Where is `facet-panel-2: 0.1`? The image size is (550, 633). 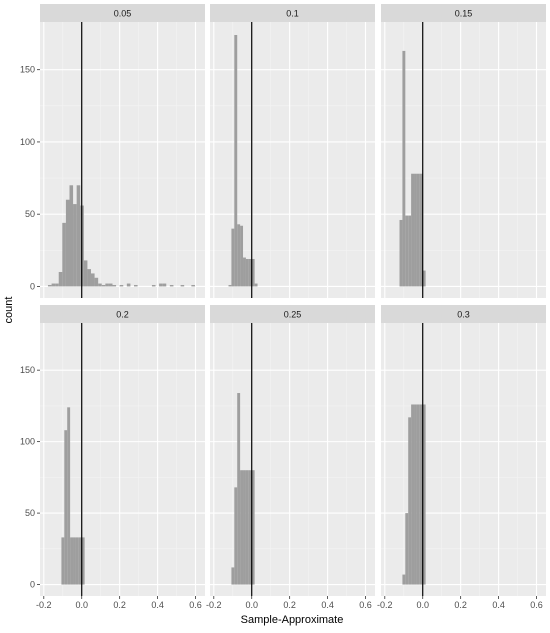
facet-panel-2: 0.1 is located at coordinates (292, 151).